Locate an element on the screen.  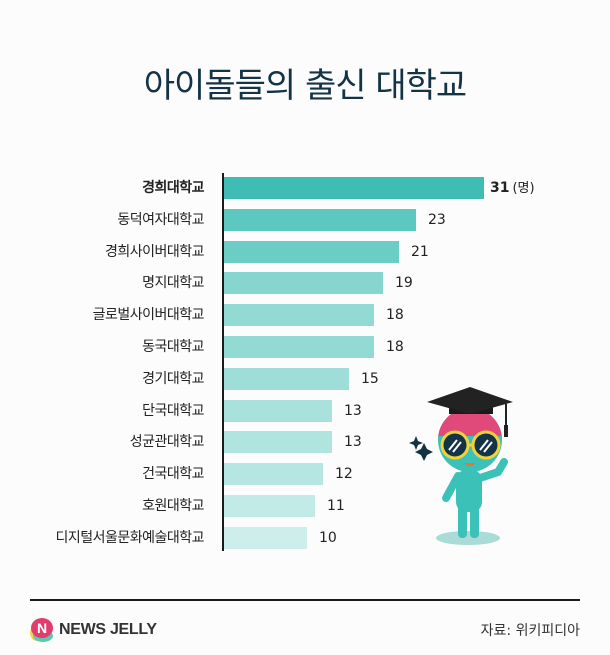
news-jelly-logo: N NEWS JELLY is located at coordinates (92, 630).